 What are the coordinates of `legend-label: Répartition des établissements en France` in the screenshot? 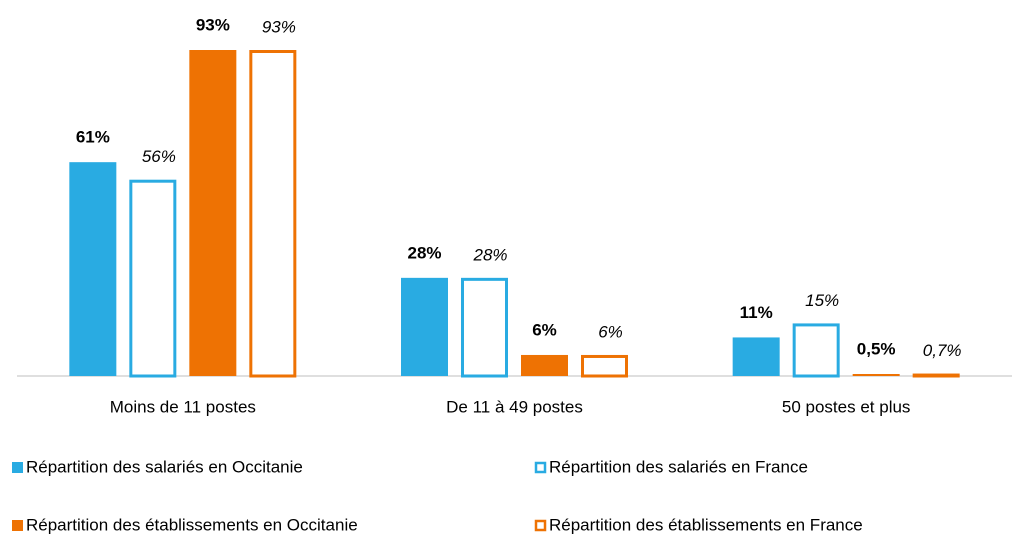 It's located at (706, 524).